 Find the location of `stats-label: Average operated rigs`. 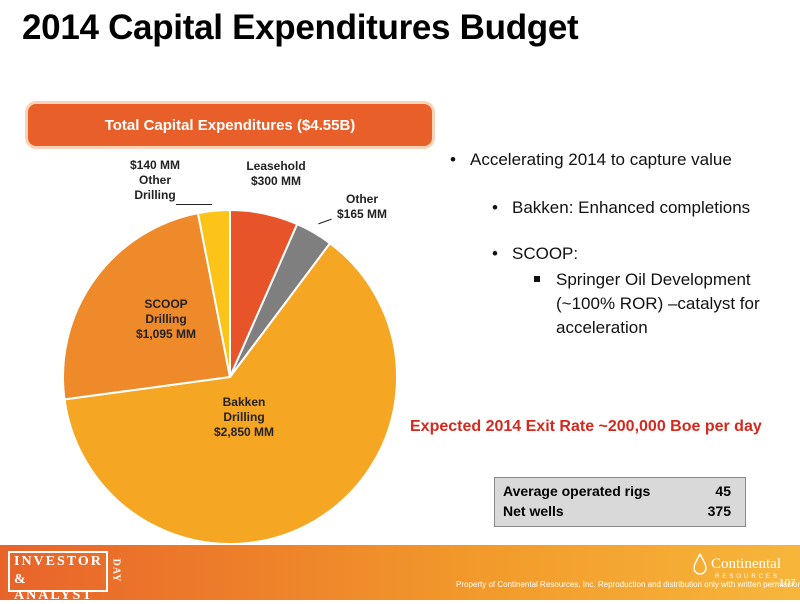

stats-label: Average operated rigs is located at coordinates (577, 491).